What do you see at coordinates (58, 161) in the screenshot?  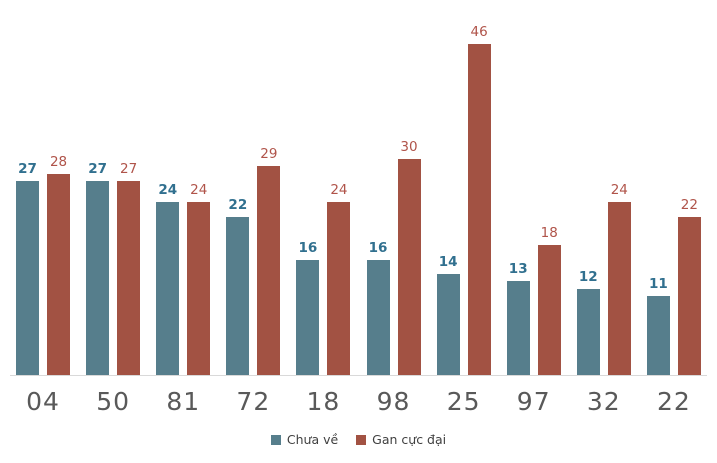 I see `bar-value-label: 28` at bounding box center [58, 161].